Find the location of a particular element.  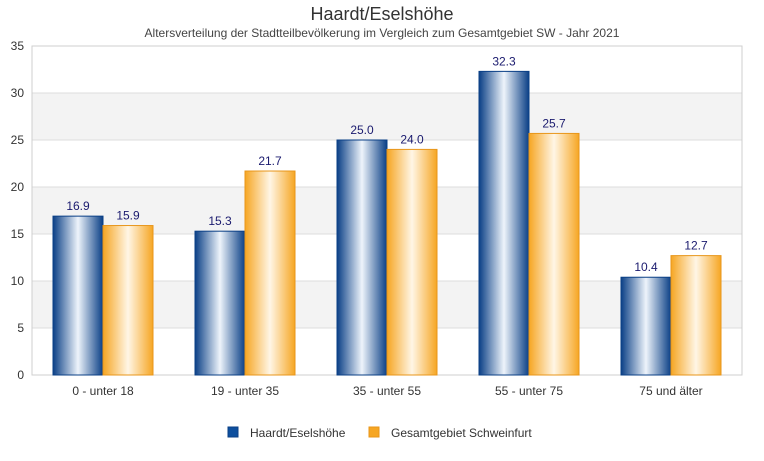

y-tick-label: 20 is located at coordinates (18, 187).